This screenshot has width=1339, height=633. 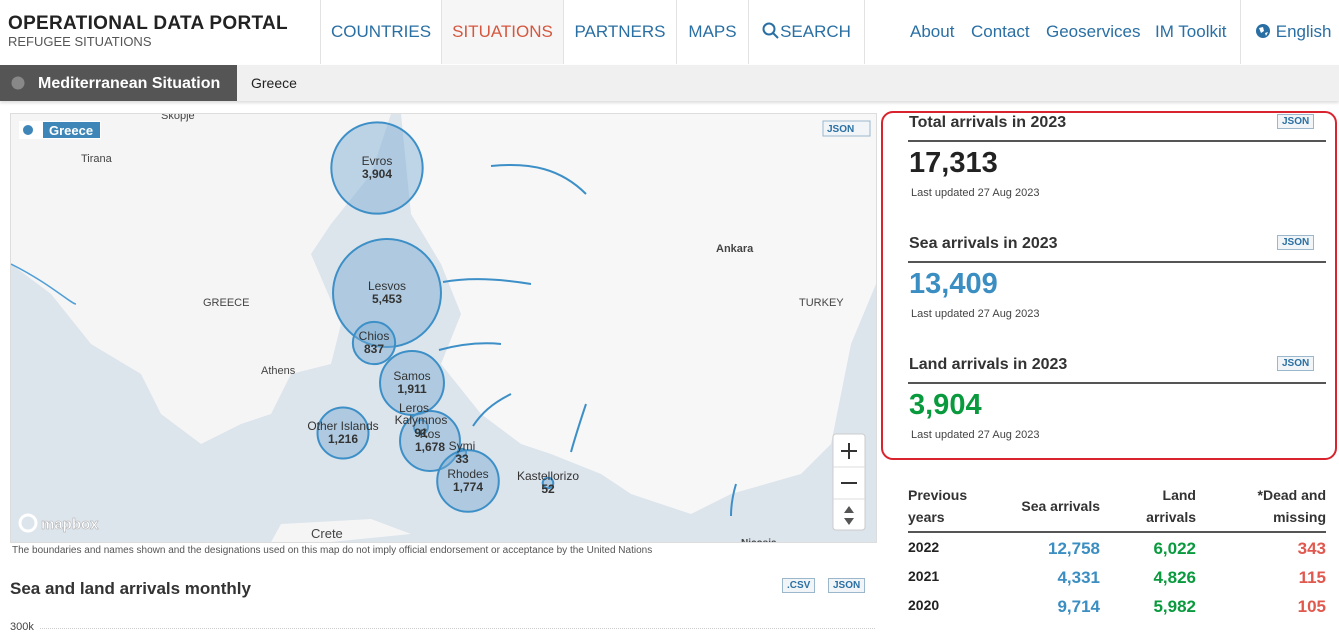 I want to click on header-link: Contact, so click(x=1000, y=31).